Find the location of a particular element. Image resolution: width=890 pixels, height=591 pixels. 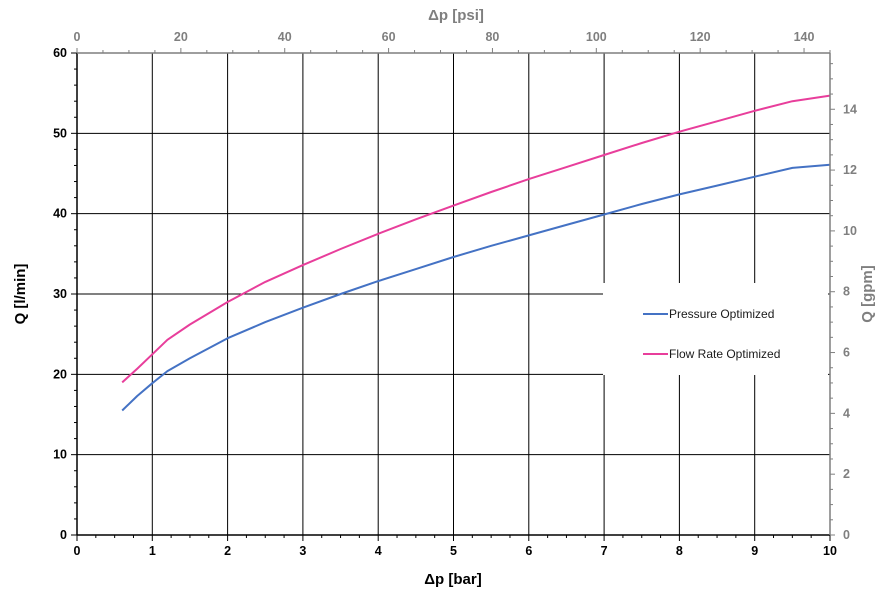

x2-tick-label: 100 is located at coordinates (596, 37).